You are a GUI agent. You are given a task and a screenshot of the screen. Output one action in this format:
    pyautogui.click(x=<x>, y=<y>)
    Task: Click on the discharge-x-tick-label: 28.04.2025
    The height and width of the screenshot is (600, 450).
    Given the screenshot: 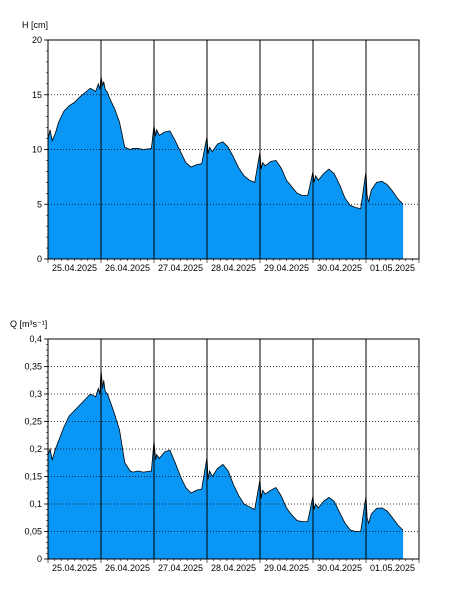 What is the action you would take?
    pyautogui.click(x=233, y=568)
    